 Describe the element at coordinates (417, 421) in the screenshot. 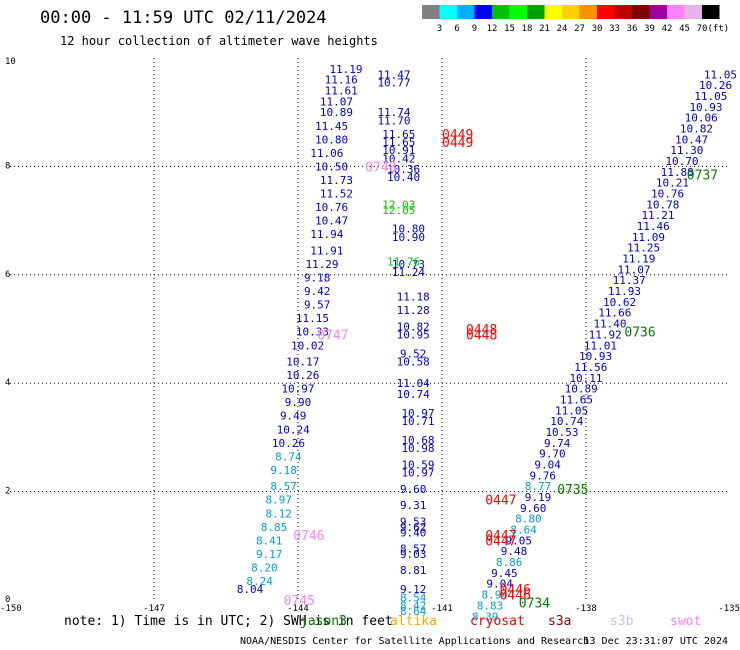

I see `wave-height-value: 10.71` at that location.